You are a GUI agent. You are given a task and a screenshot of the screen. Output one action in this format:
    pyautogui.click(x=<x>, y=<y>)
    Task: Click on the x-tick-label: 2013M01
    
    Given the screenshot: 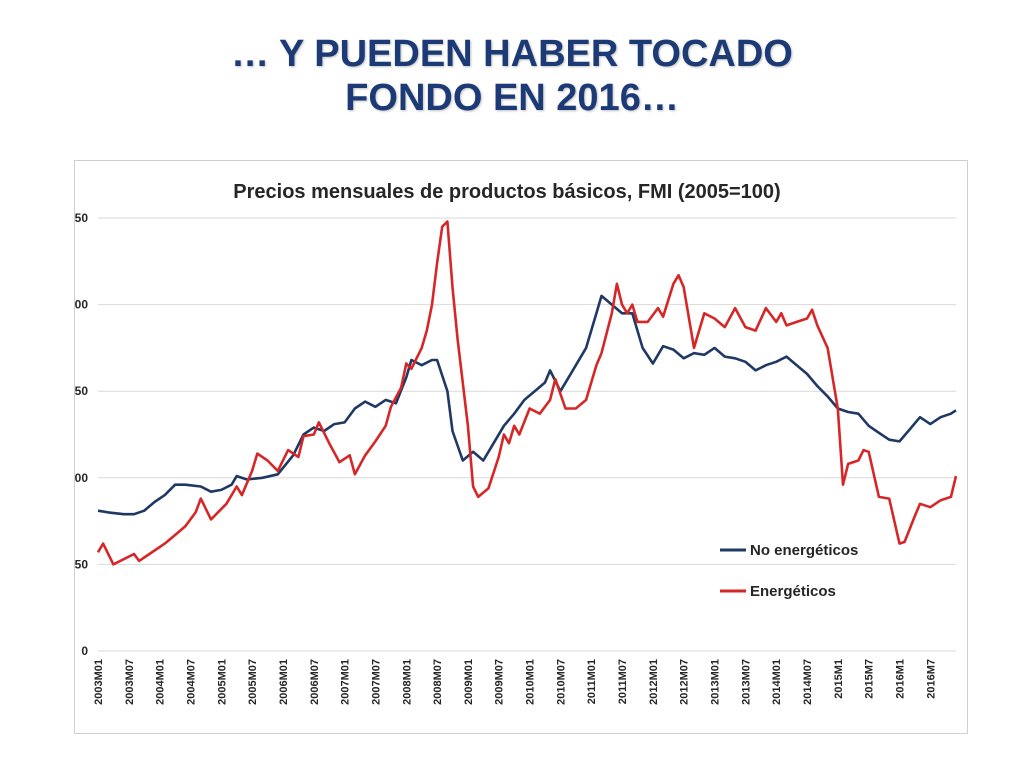 What is the action you would take?
    pyautogui.click(x=716, y=682)
    